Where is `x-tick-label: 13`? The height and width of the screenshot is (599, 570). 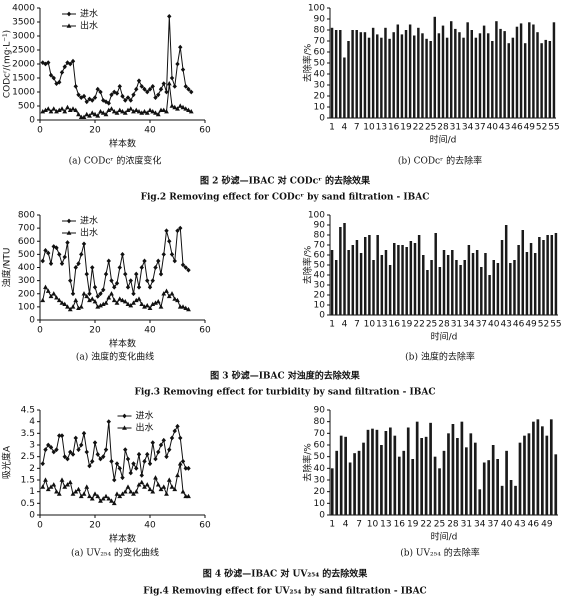
x-tick-label: 13 is located at coordinates (381, 128).